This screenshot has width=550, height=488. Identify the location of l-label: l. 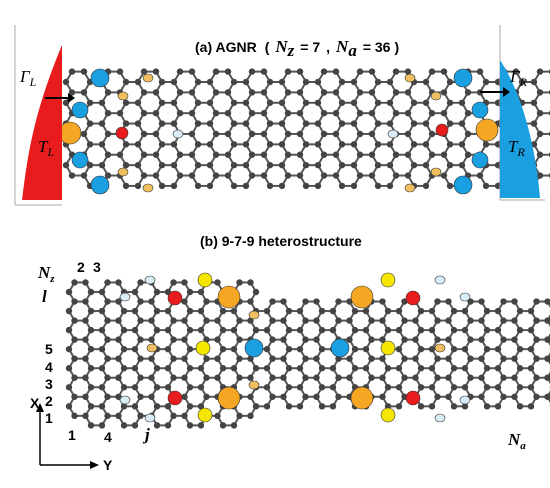
(44, 296).